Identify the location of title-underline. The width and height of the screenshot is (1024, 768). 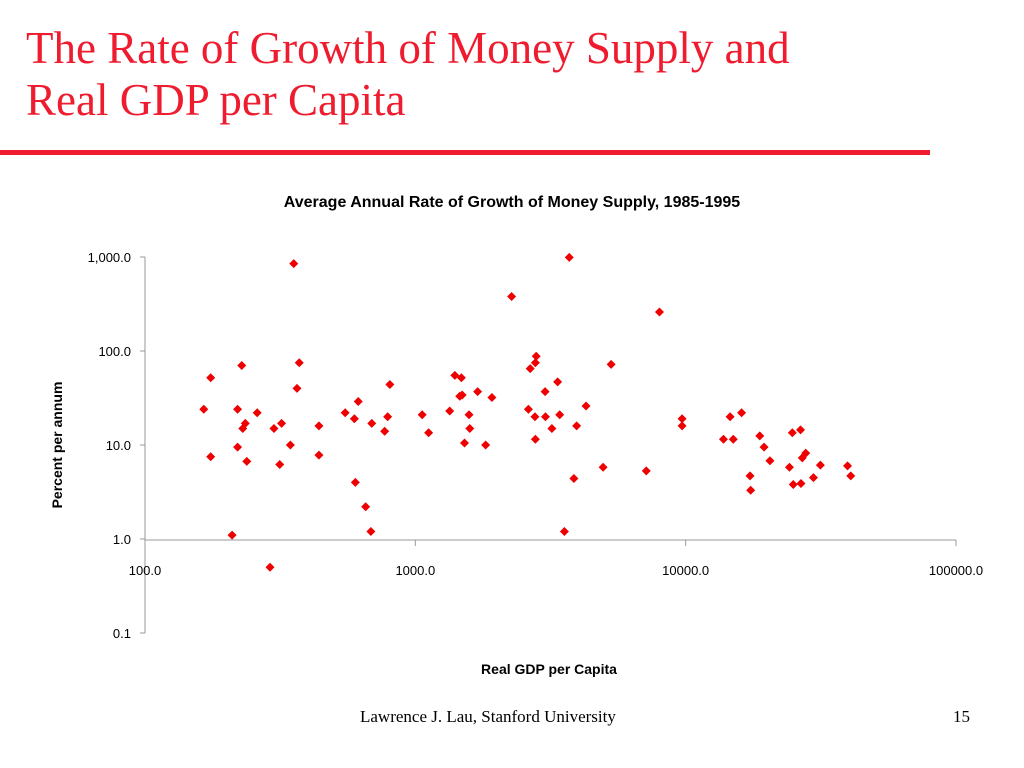
(465, 152).